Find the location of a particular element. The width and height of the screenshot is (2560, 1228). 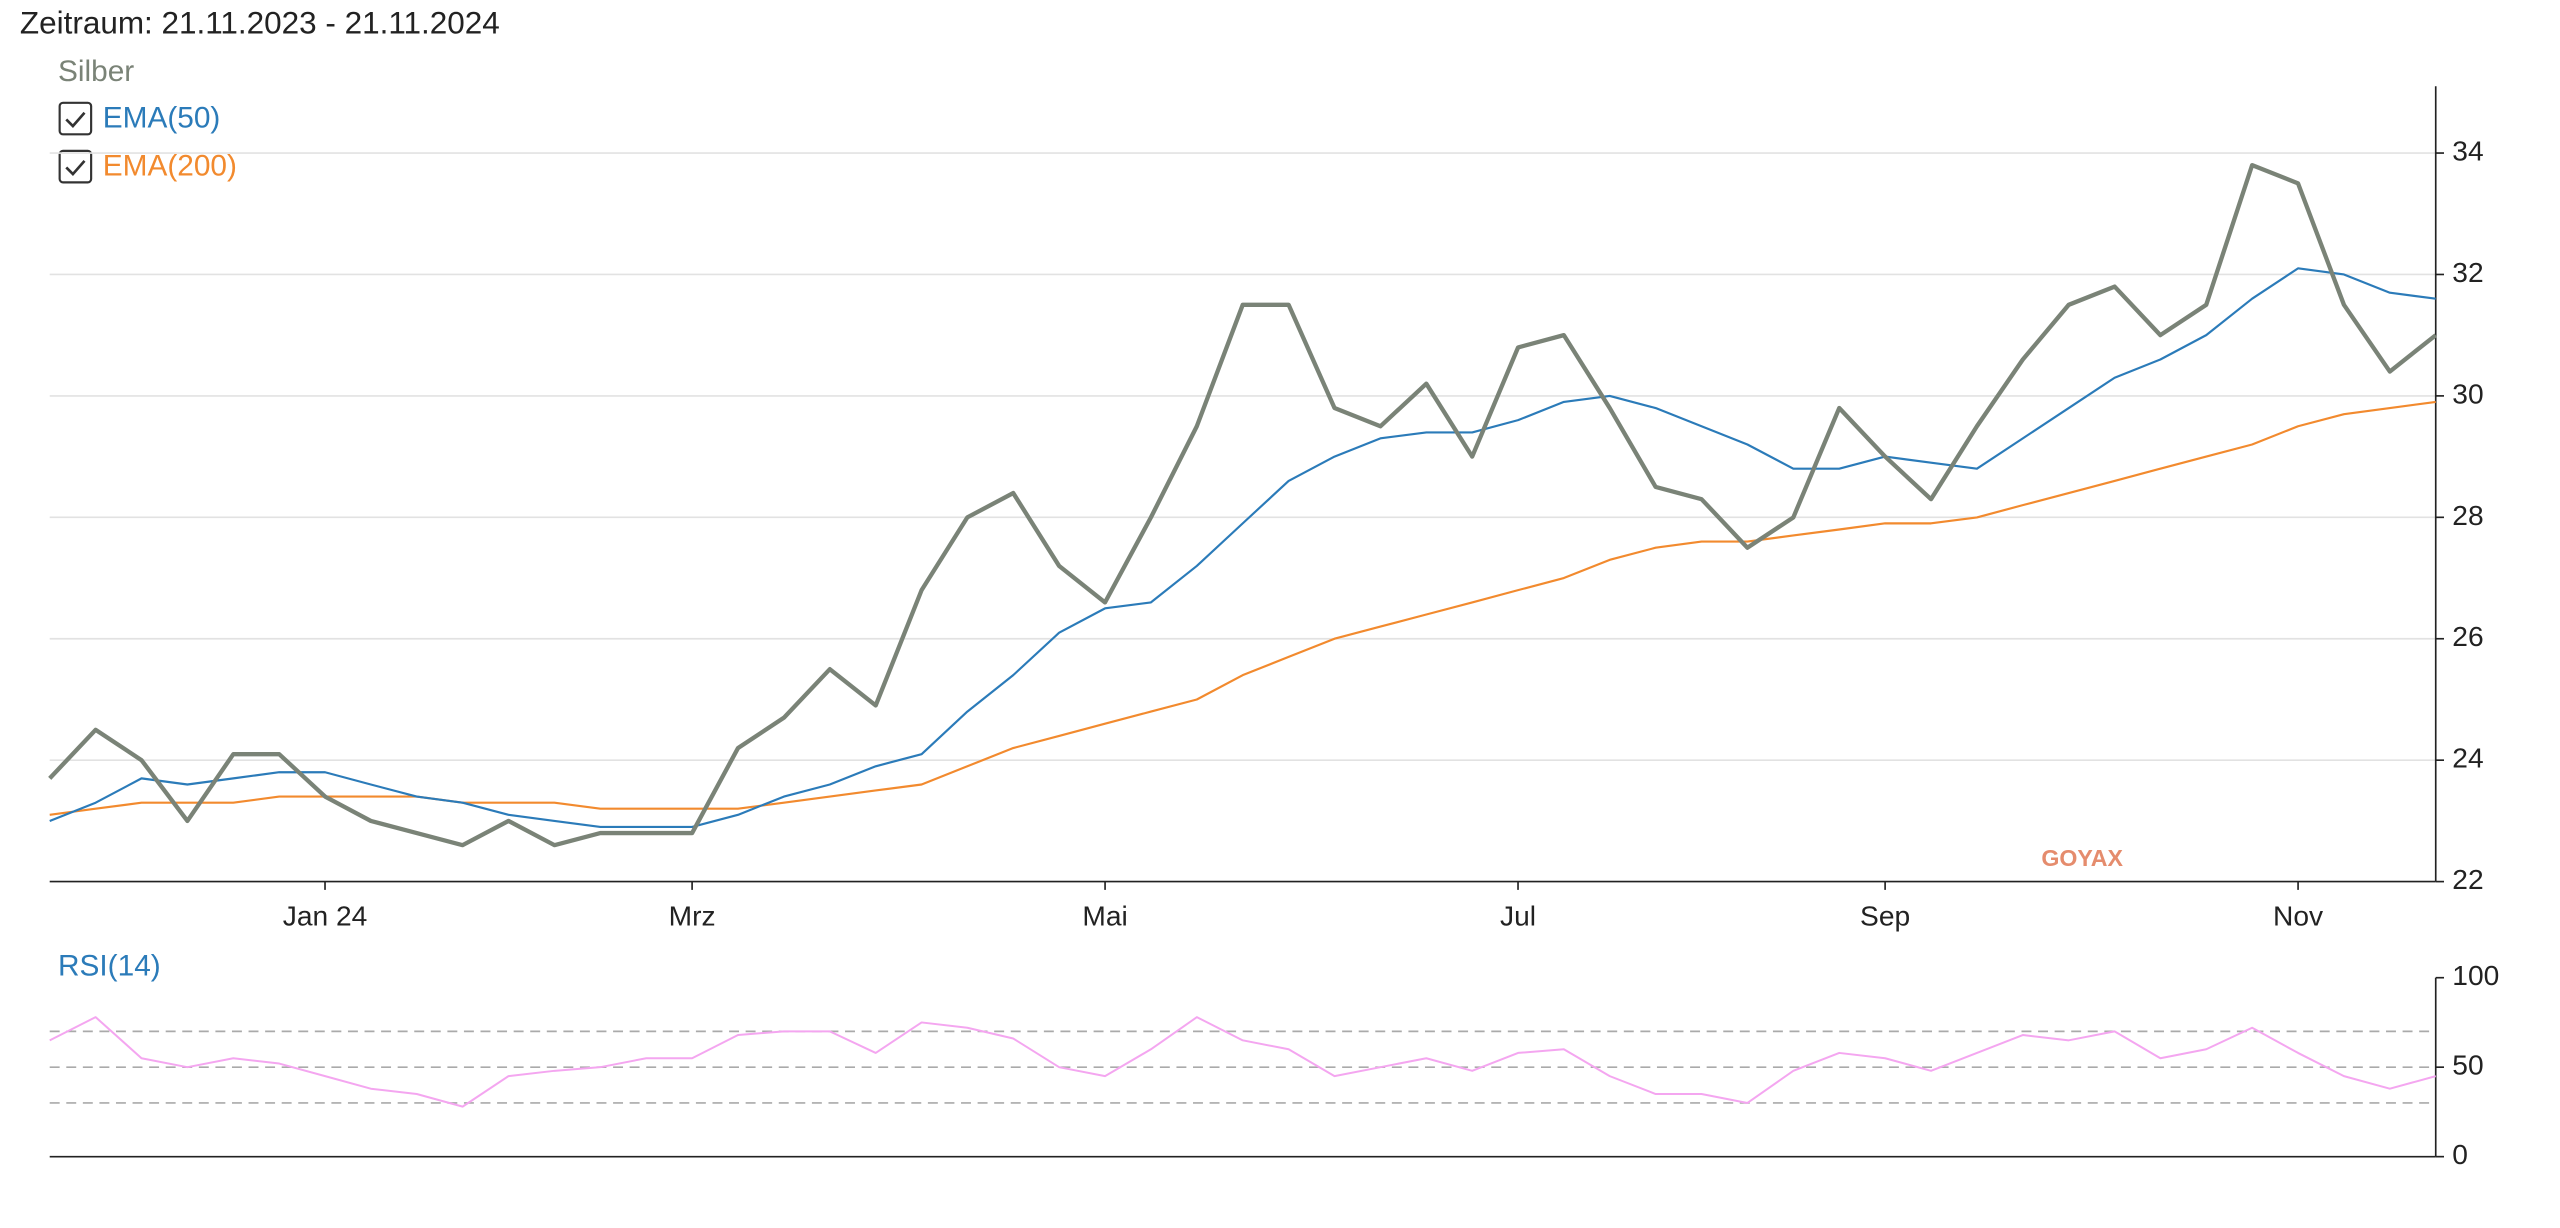

x-tick-label: Mrz is located at coordinates (692, 915).